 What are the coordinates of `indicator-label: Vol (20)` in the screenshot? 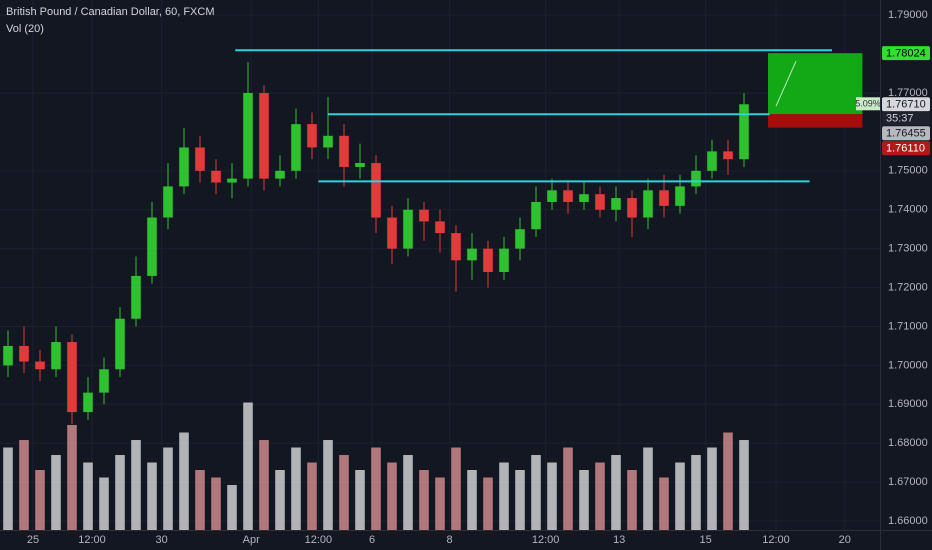 It's located at (25, 29).